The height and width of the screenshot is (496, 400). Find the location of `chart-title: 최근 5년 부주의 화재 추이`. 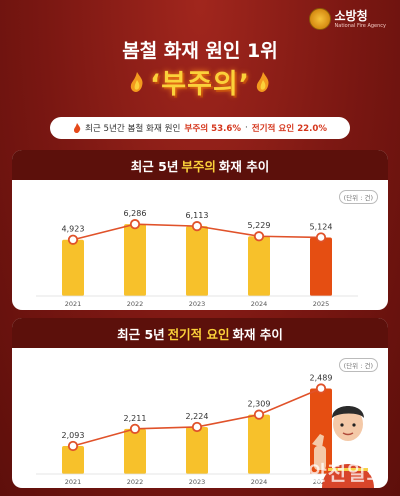

chart-title: 최근 5년 부주의 화재 추이 is located at coordinates (200, 165).